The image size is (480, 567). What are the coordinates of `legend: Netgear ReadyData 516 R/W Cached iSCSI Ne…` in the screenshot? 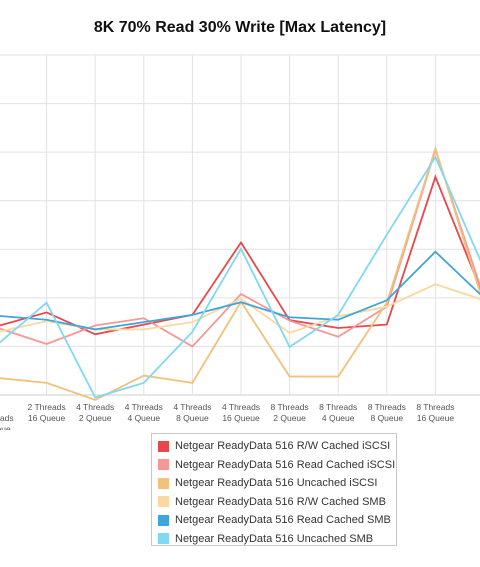 It's located at (274, 489).